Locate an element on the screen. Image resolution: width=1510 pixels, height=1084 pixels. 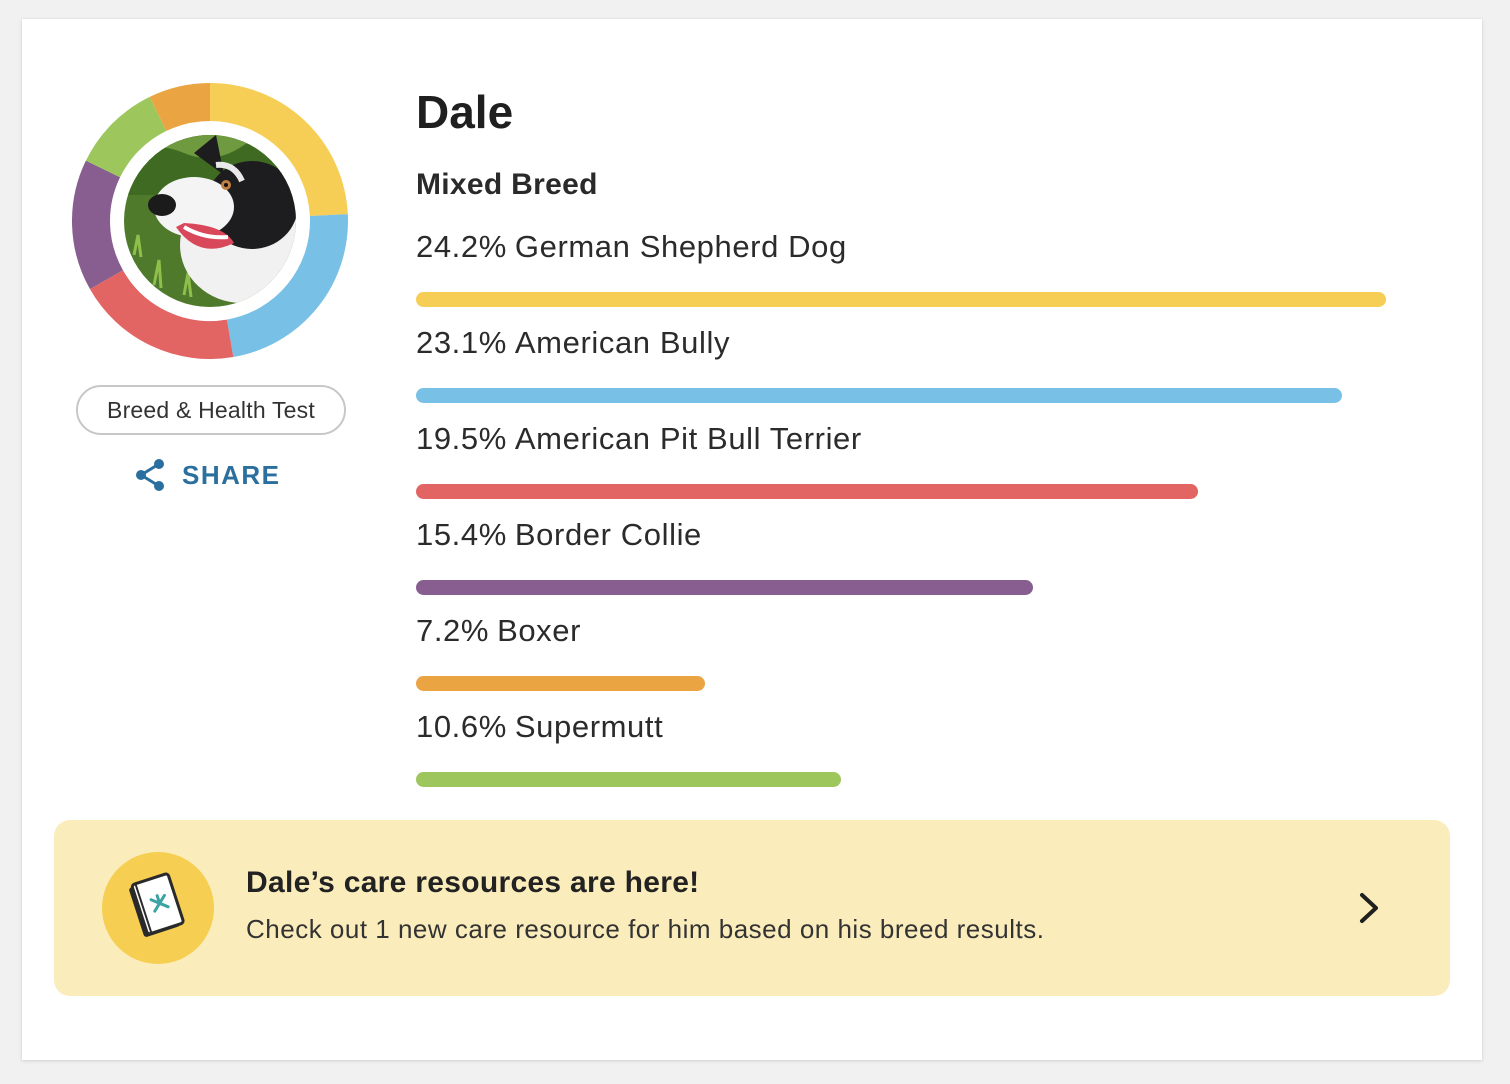
breed-percentage: 23.1% is located at coordinates (461, 342).